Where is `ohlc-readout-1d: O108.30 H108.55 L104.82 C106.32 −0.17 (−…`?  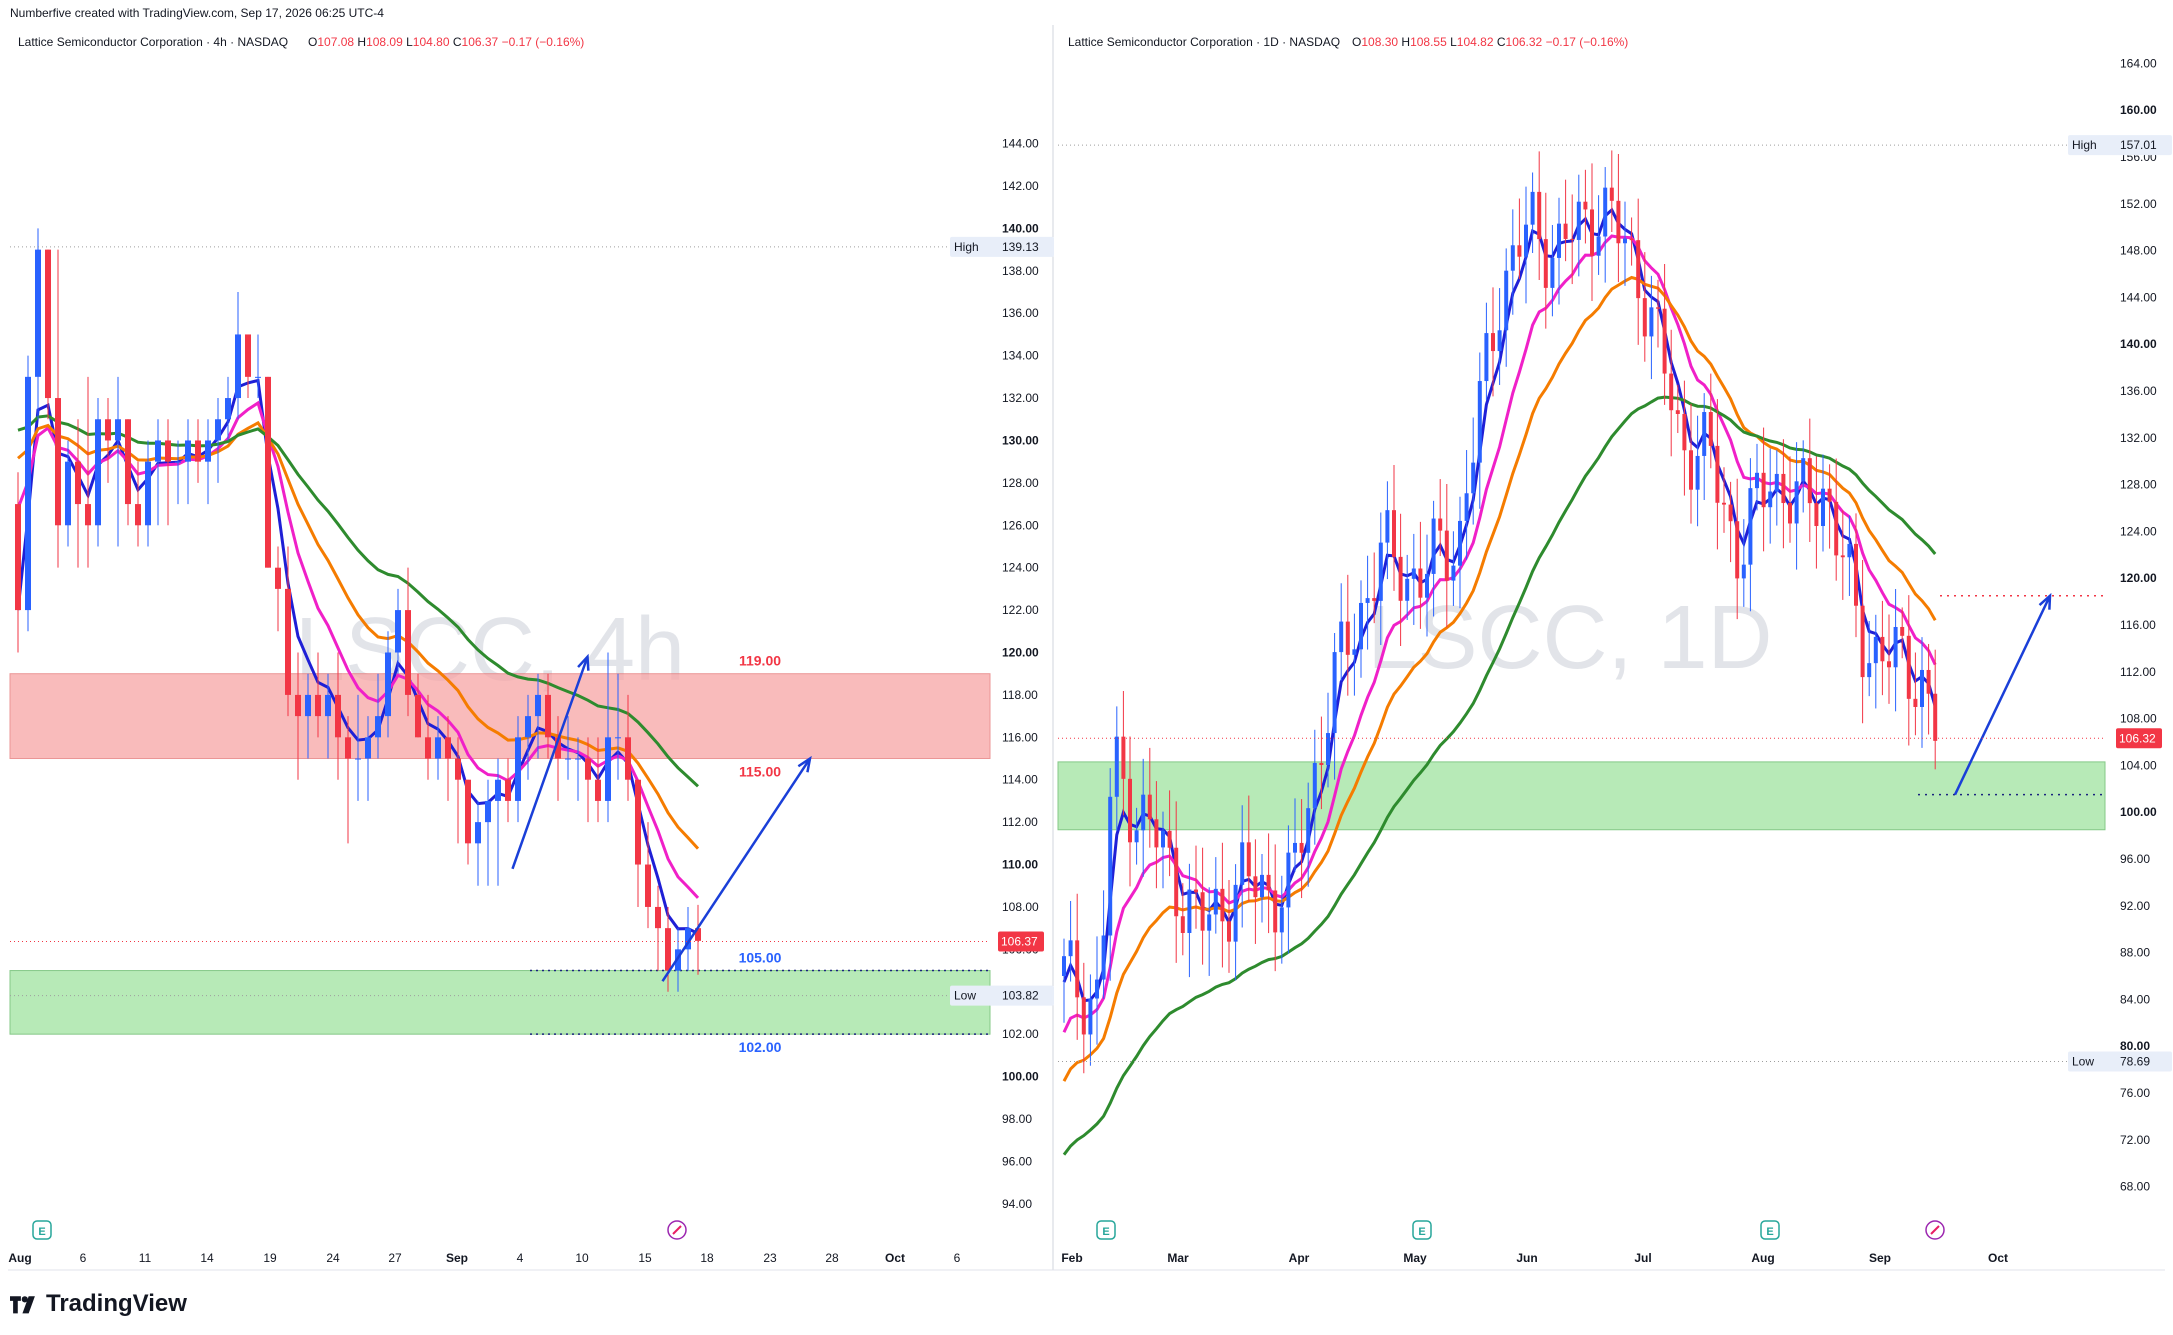 ohlc-readout-1d: O108.30 H108.55 L104.82 C106.32 −0.17 (−… is located at coordinates (1490, 42).